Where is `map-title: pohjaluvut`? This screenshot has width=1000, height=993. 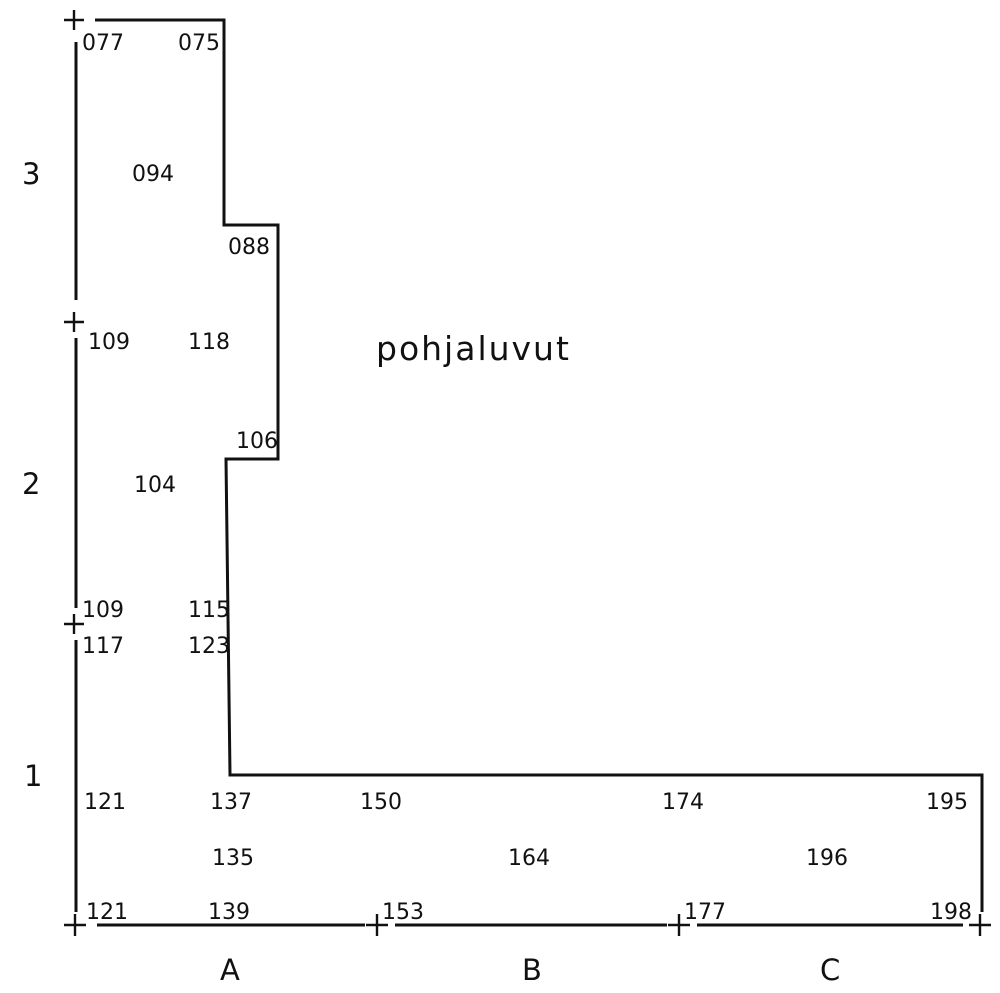
map-title: pohjaluvut is located at coordinates (473, 348).